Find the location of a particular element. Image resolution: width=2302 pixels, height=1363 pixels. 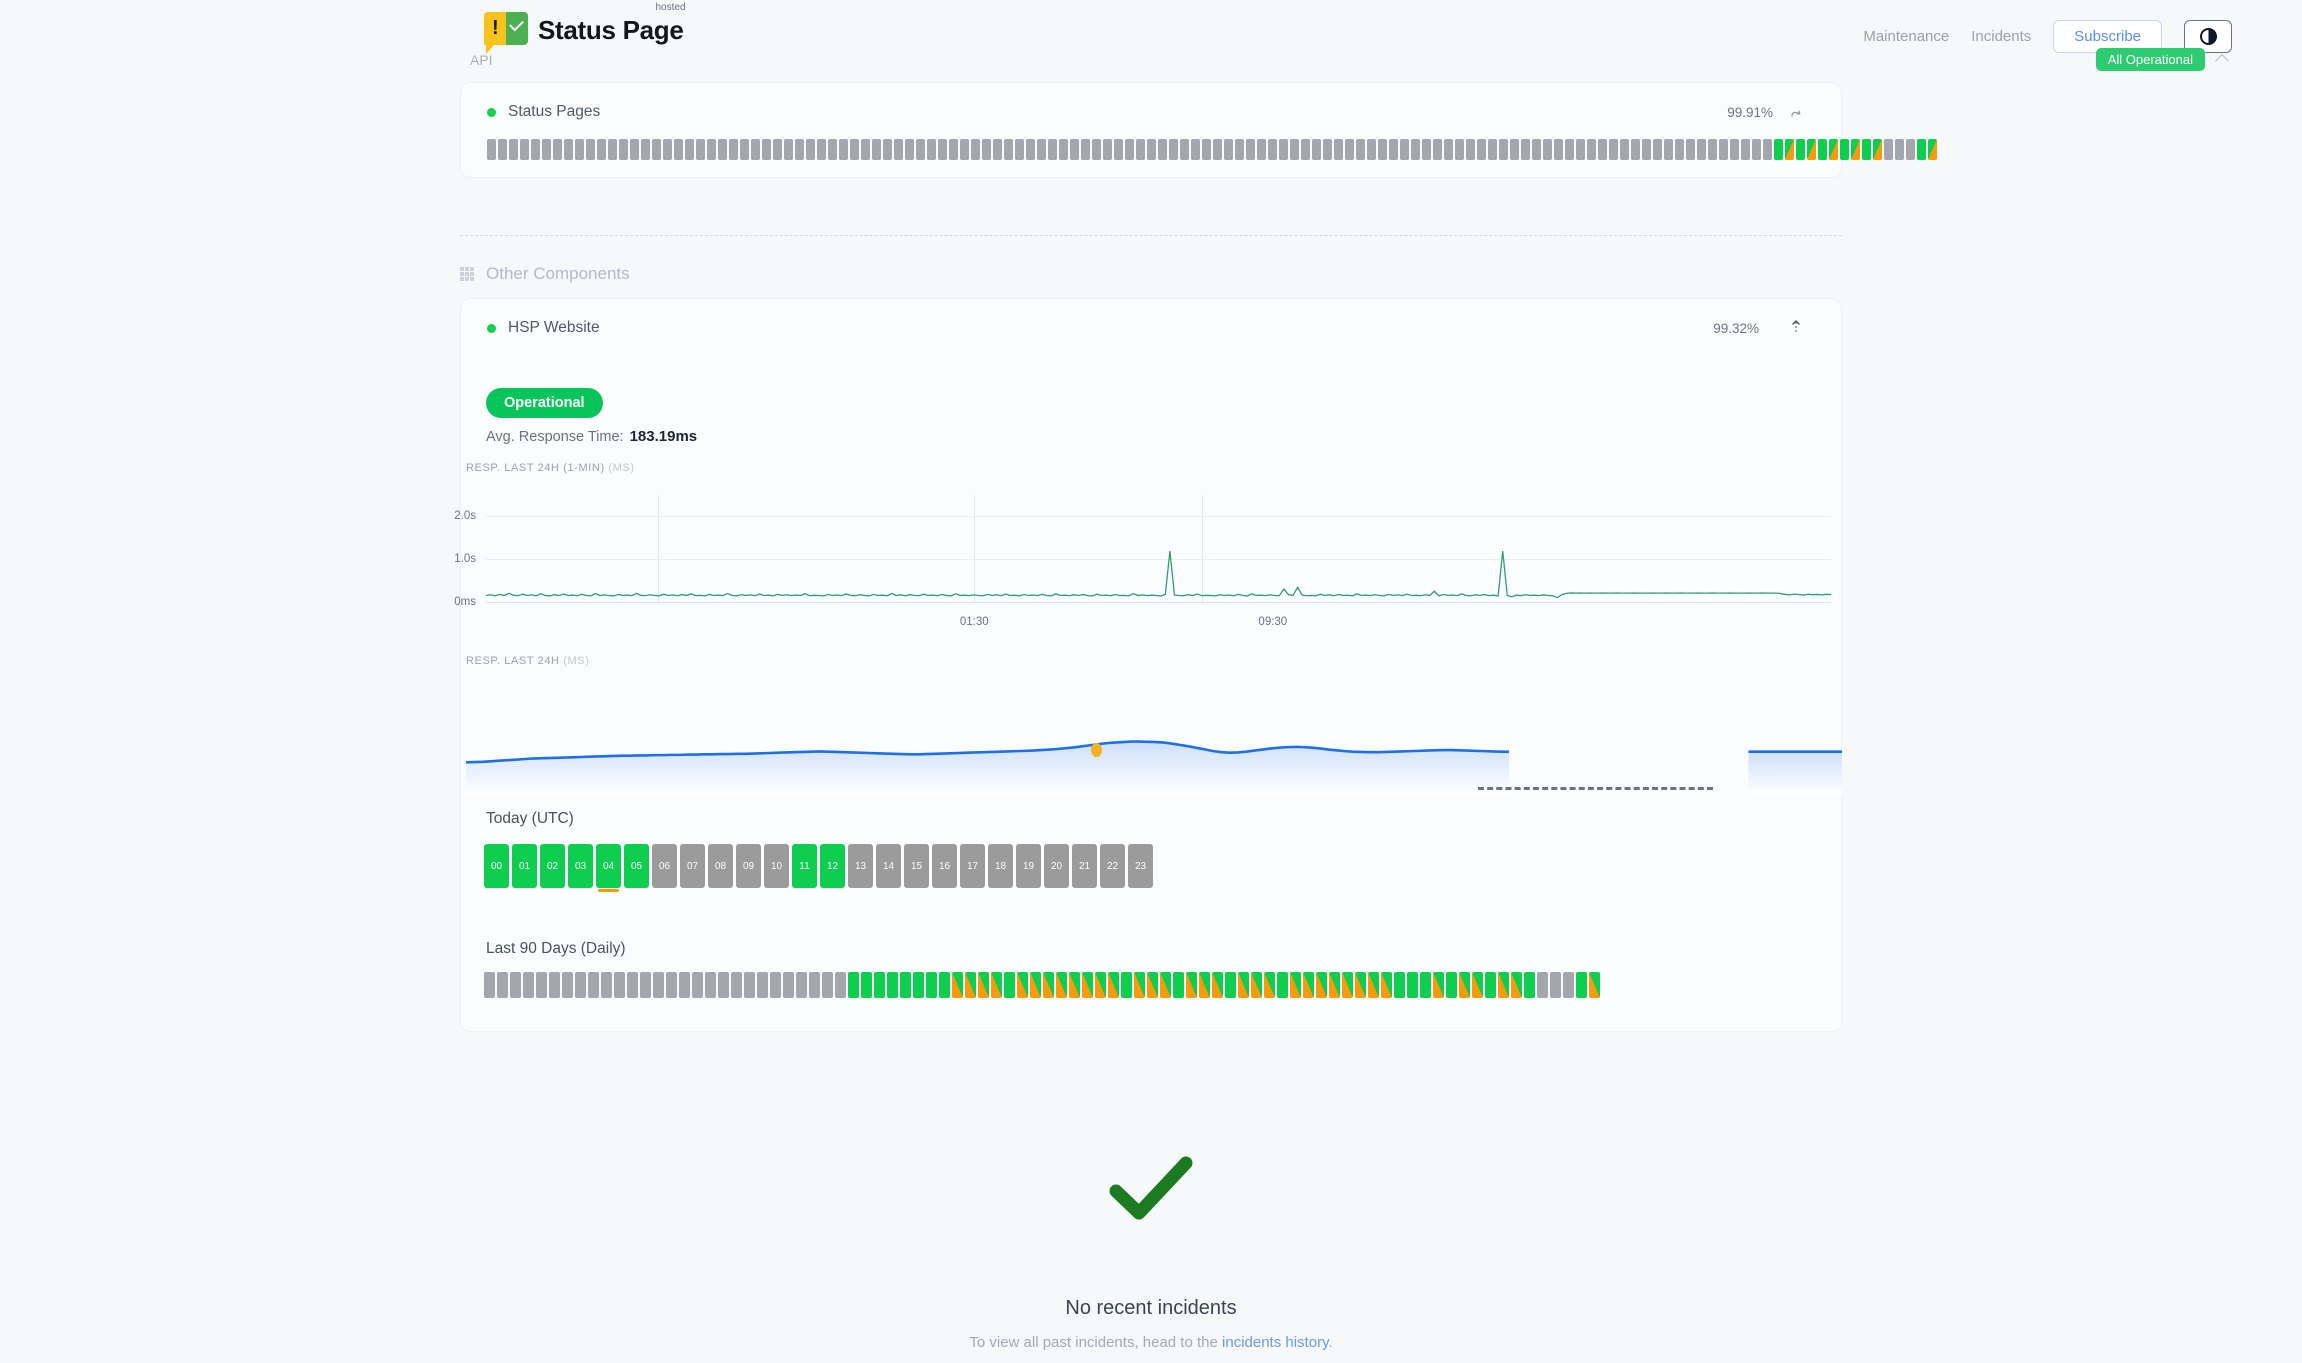

hour-cell: 17 is located at coordinates (972, 866).